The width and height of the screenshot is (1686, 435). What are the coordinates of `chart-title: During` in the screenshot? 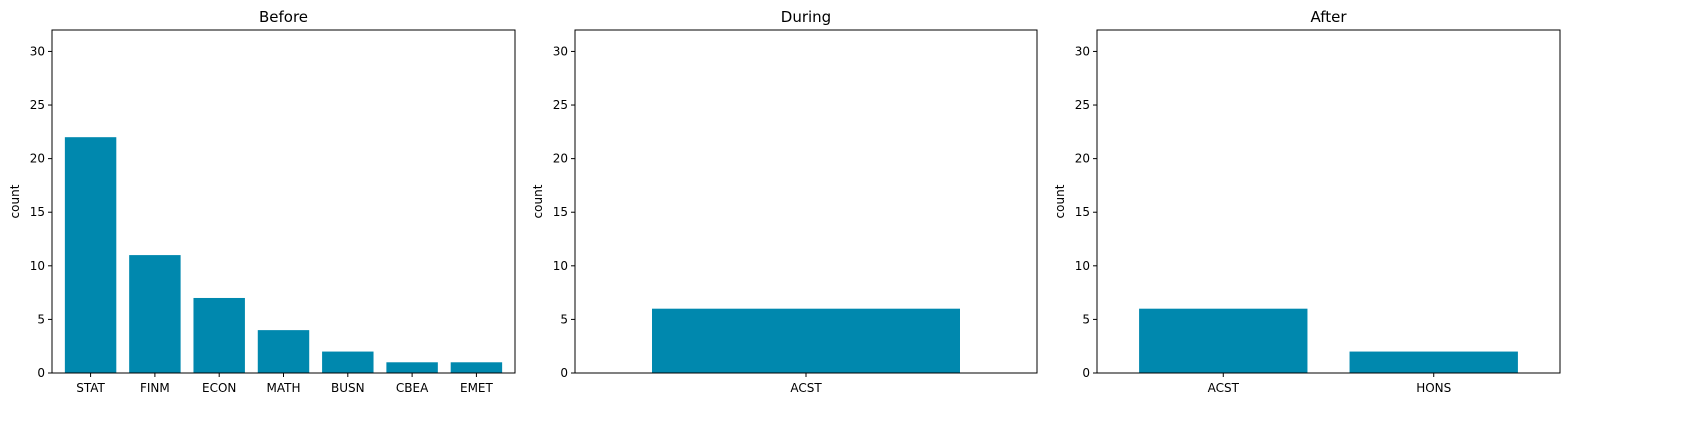 It's located at (806, 17).